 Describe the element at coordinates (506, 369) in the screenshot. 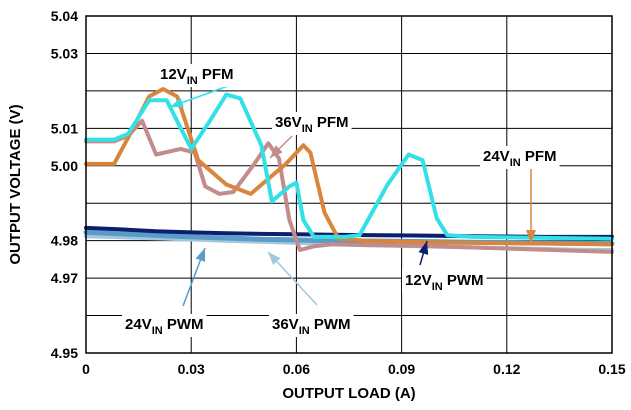

I see `x-tick-label: 0.12` at that location.